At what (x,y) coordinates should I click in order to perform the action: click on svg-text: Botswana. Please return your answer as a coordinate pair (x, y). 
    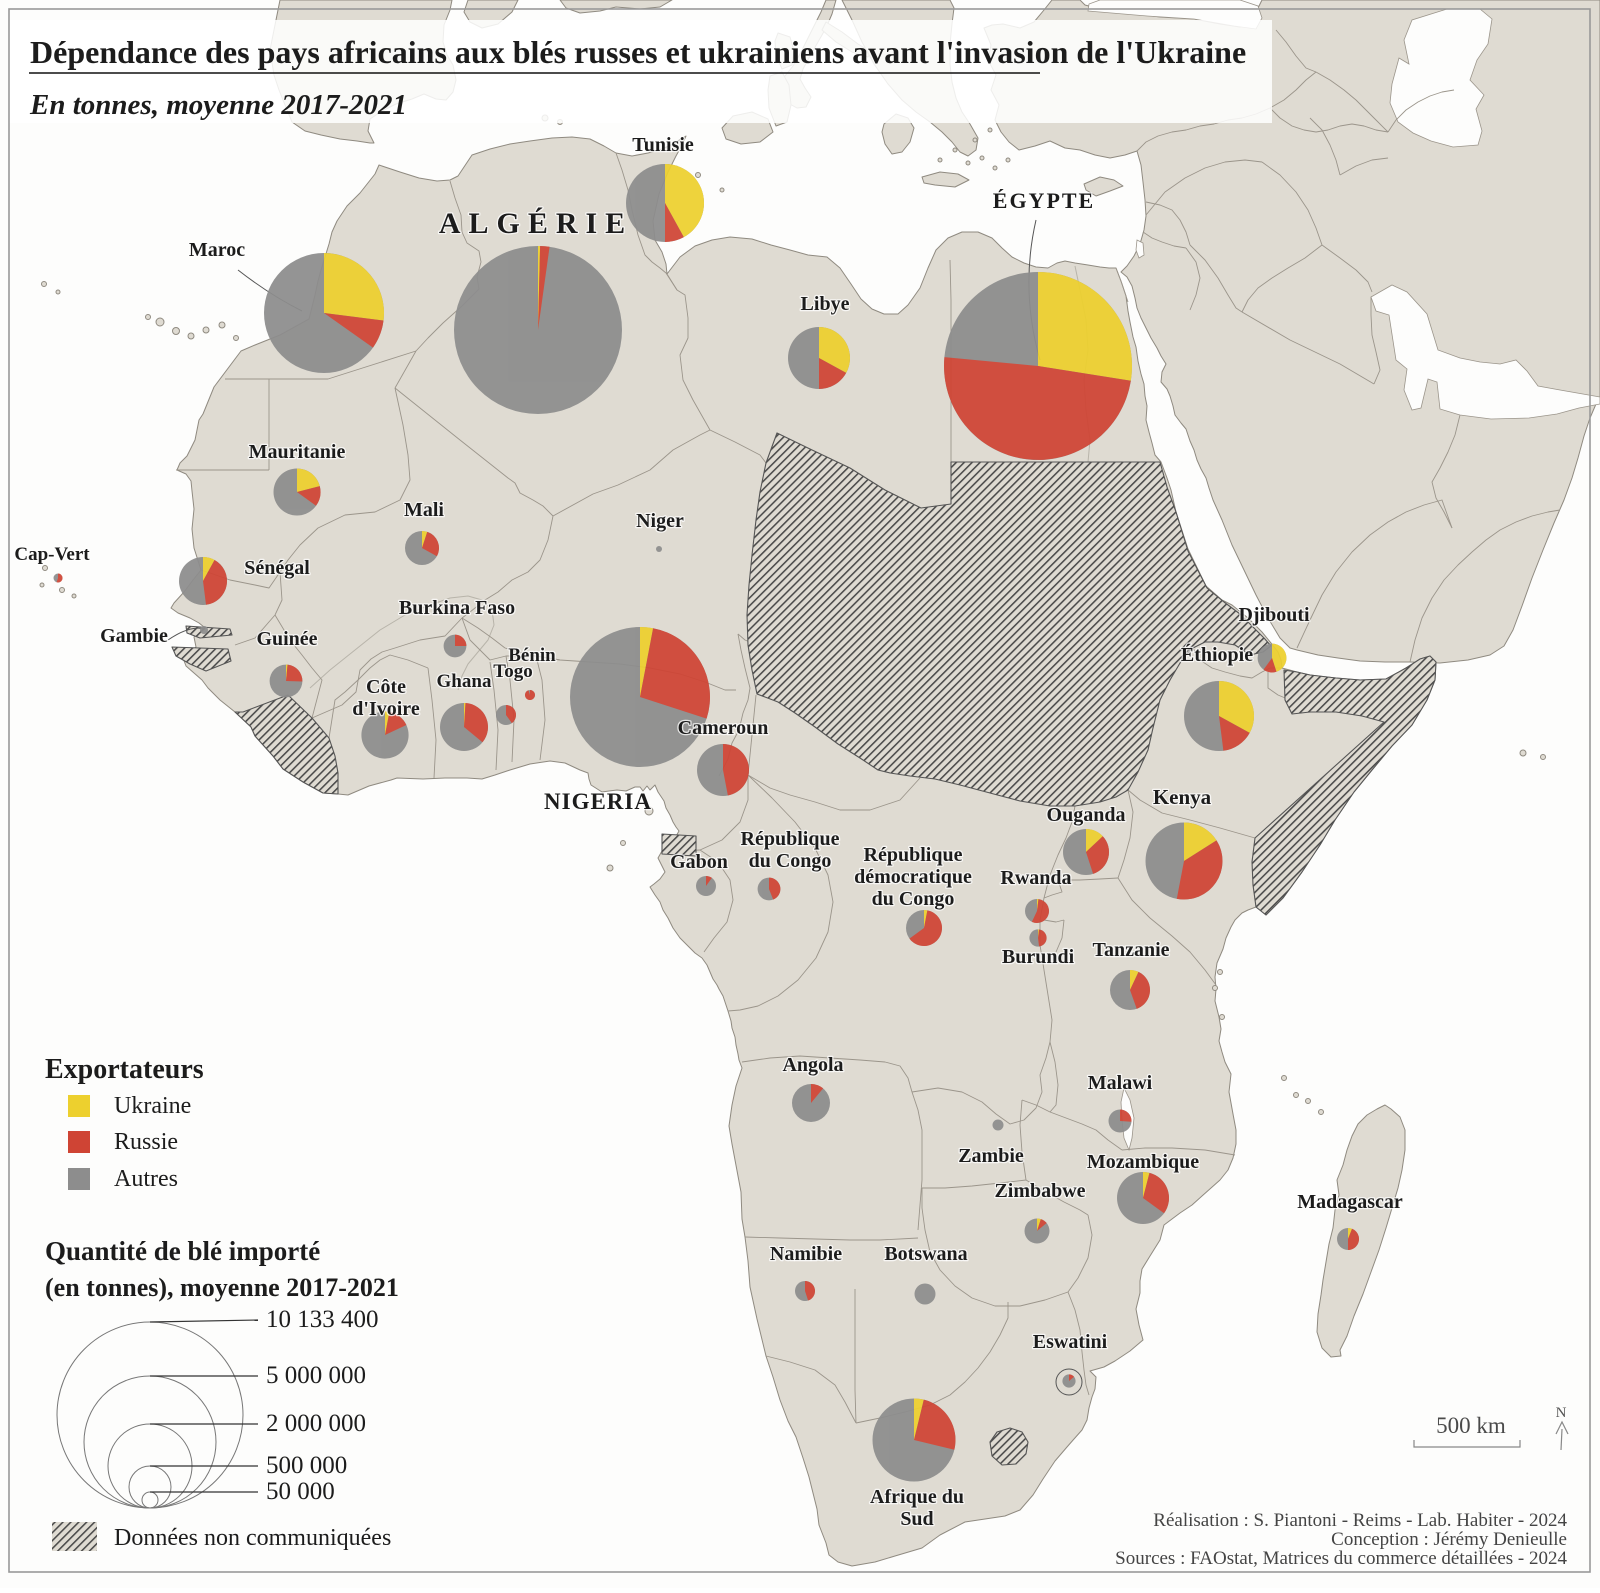
    Looking at the image, I should click on (925, 1254).